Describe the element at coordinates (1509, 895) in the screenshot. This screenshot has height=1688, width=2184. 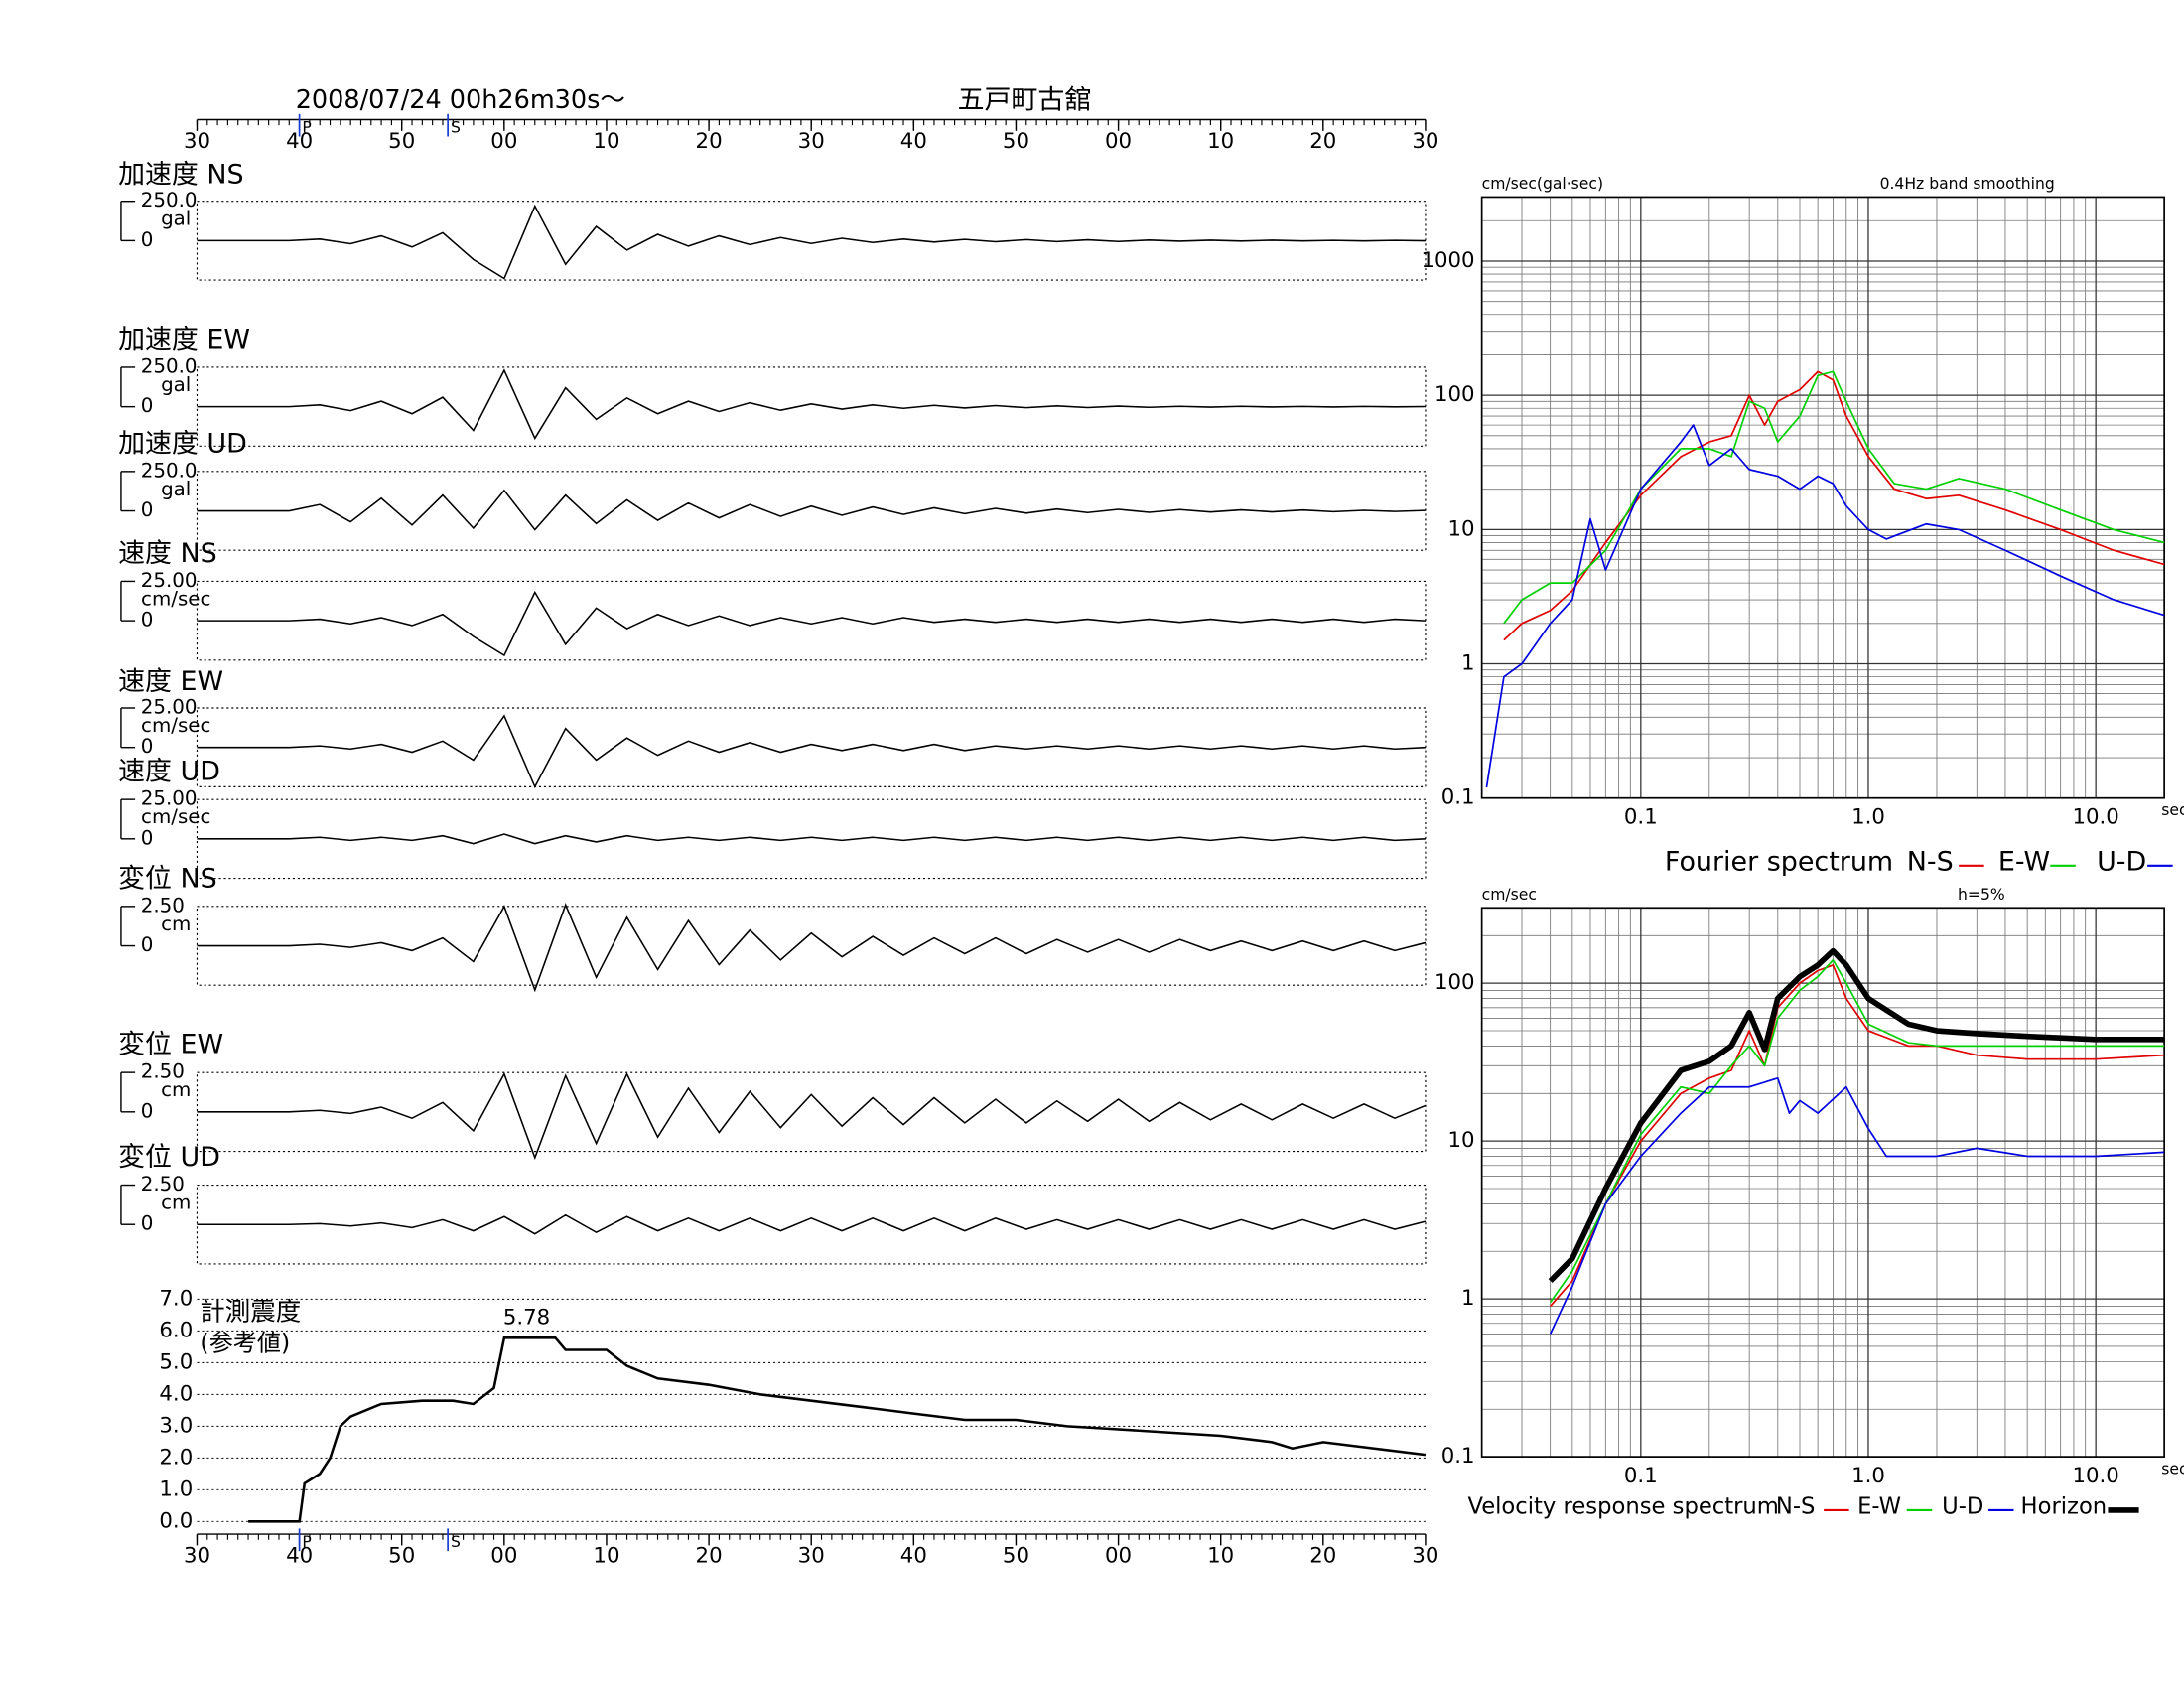
I see `y-axis-label: cm/sec` at that location.